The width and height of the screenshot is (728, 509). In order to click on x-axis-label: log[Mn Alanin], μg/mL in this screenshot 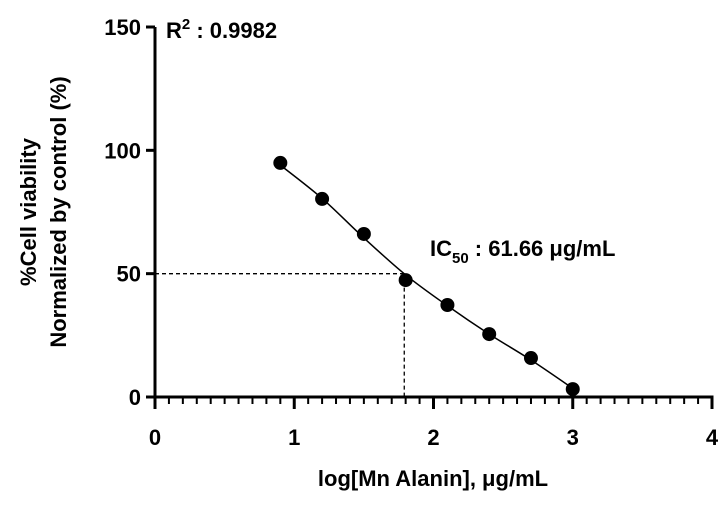, I will do `click(433, 478)`.